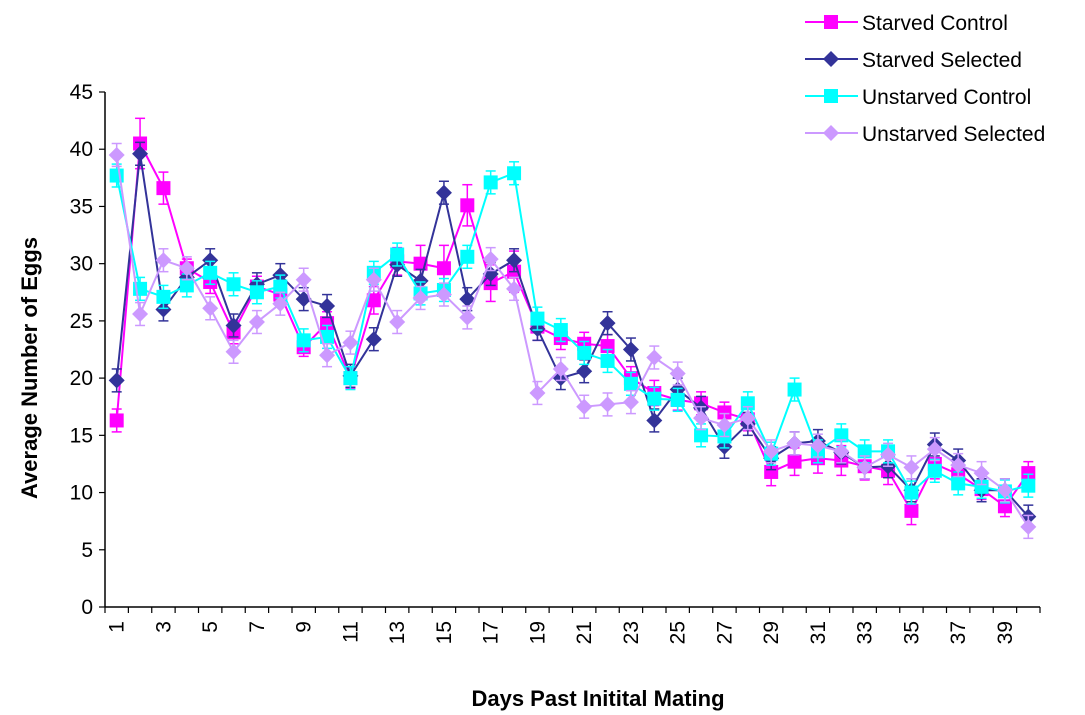 This screenshot has height=715, width=1085. I want to click on y-tick-label: 10, so click(81, 493).